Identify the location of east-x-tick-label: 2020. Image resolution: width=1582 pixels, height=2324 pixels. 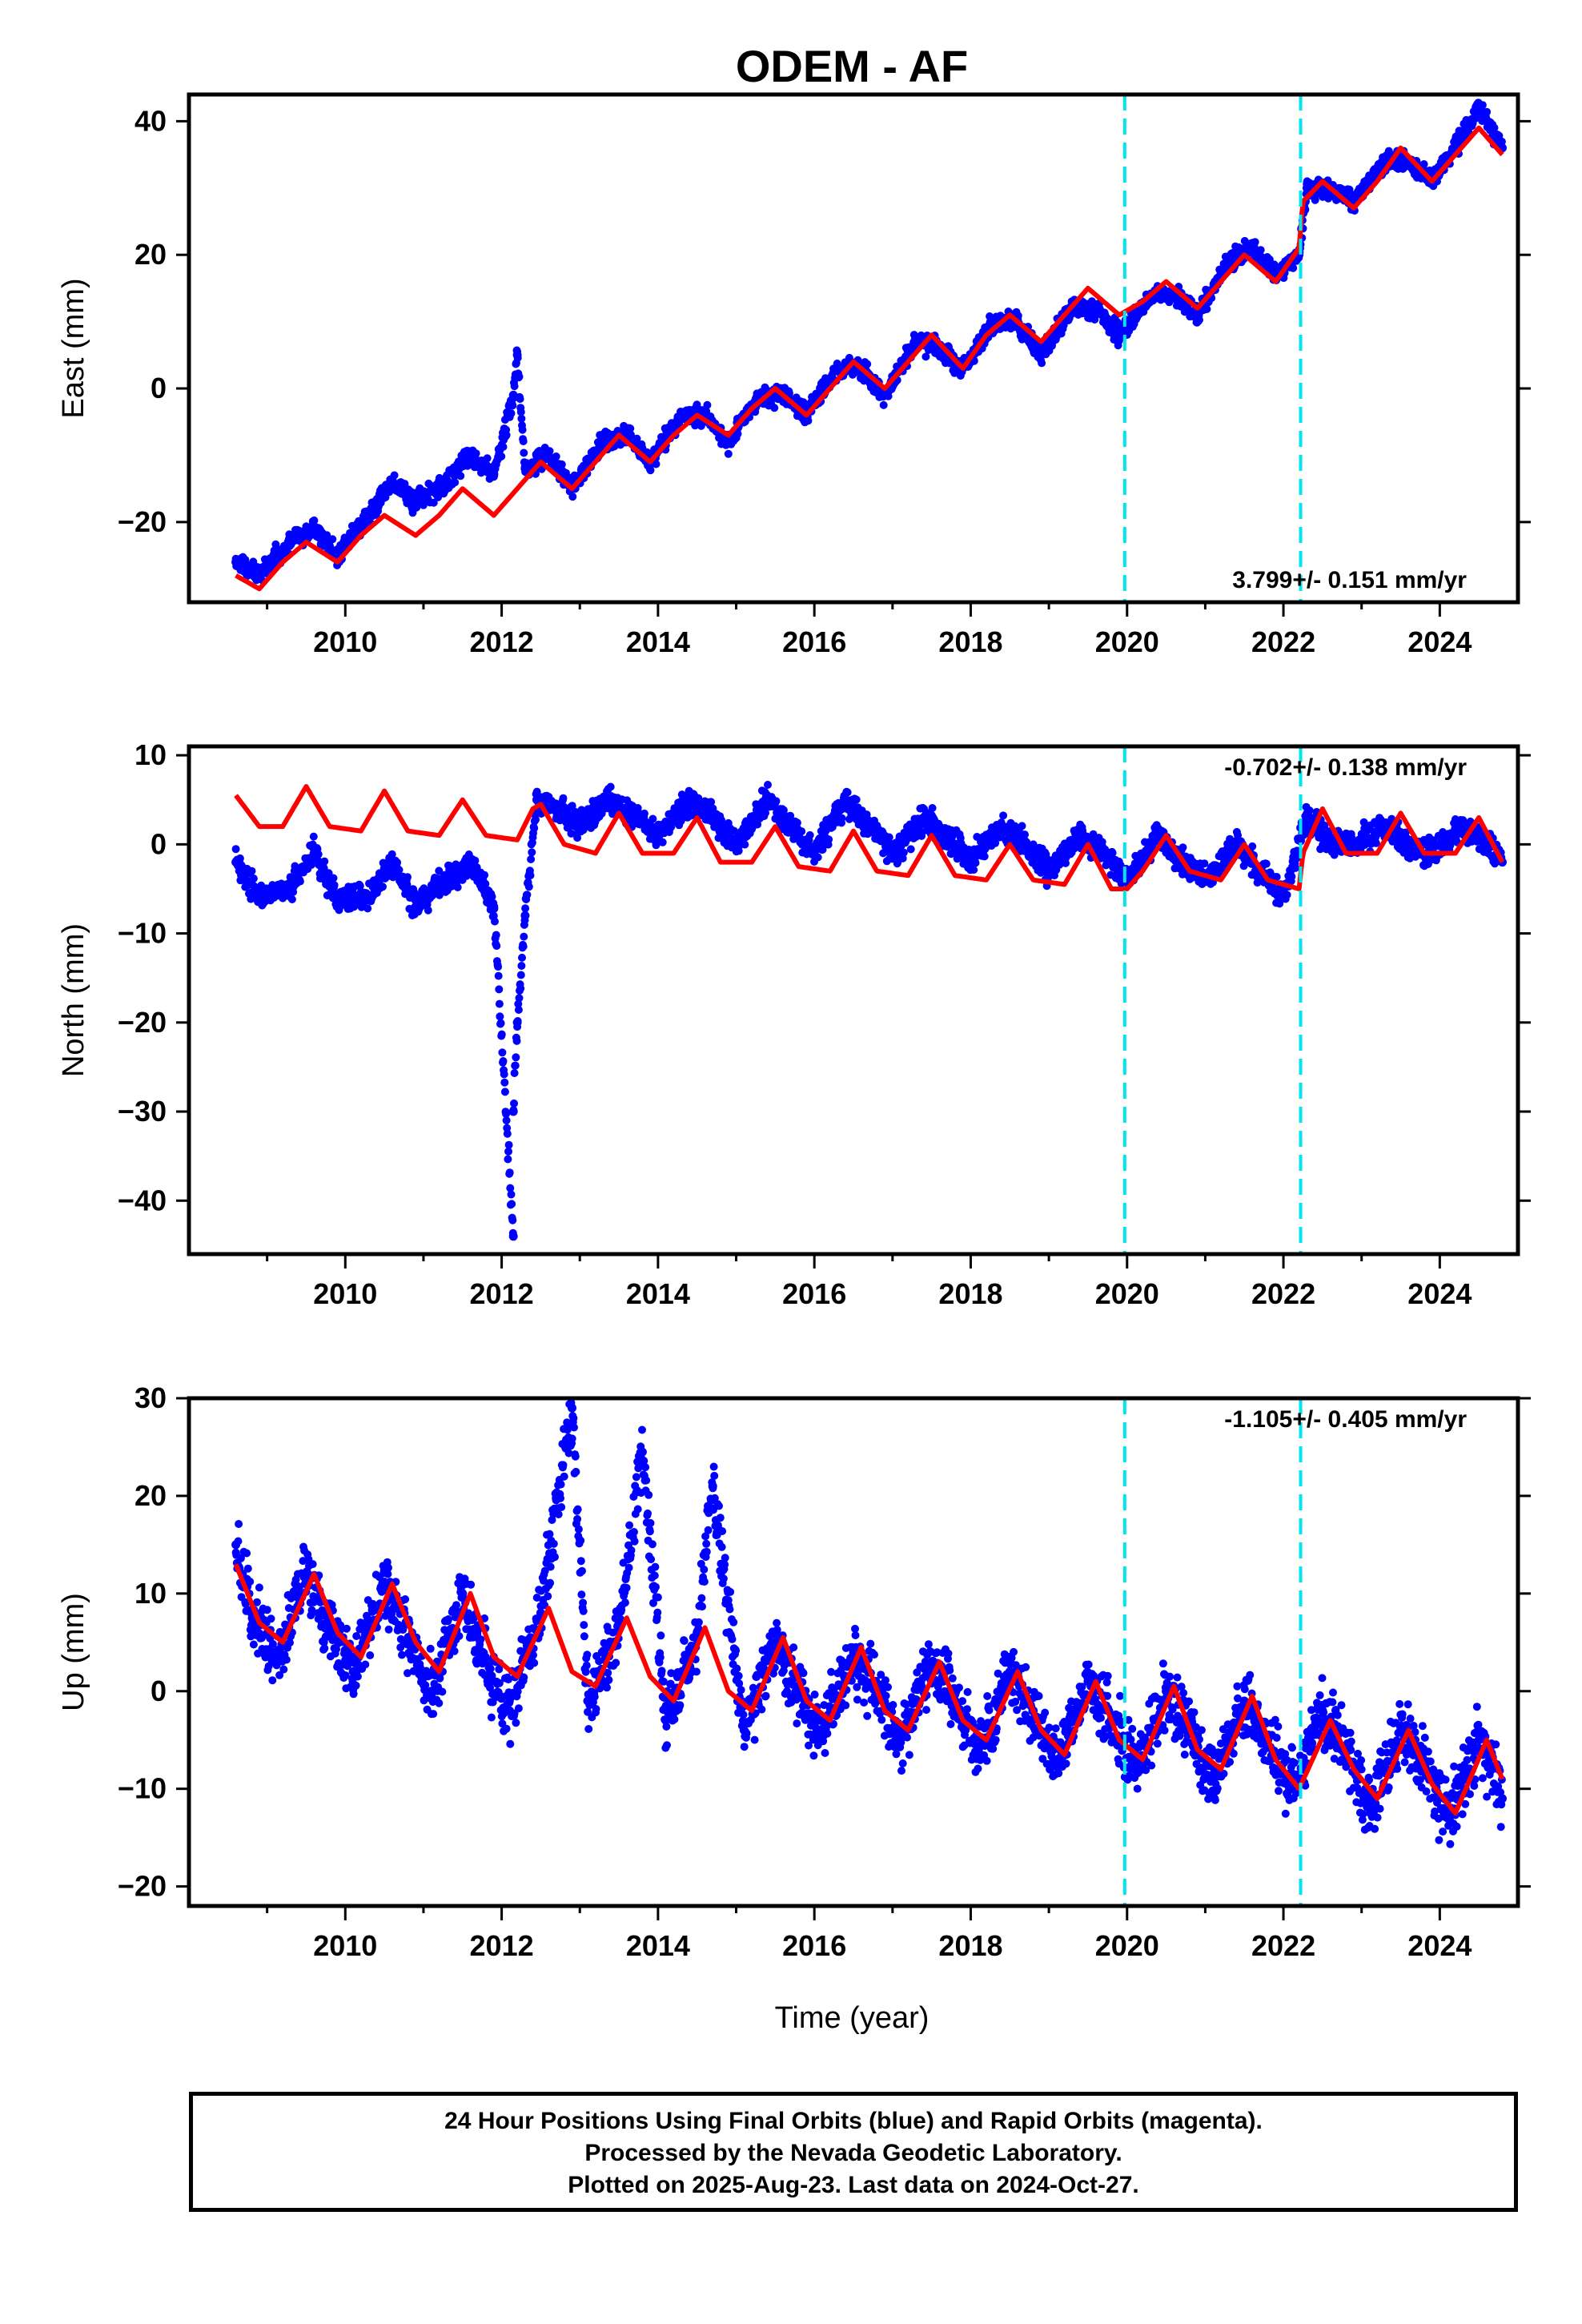
(1127, 641).